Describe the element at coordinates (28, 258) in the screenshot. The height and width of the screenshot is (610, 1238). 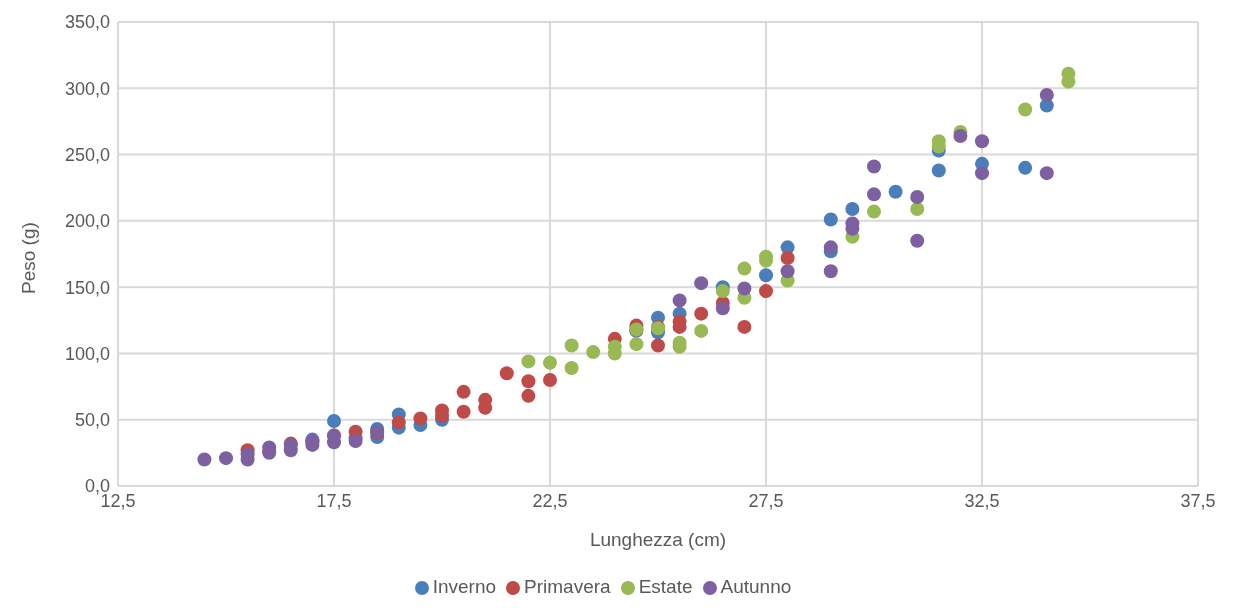
I see `y-axis-title: Peso (g)` at that location.